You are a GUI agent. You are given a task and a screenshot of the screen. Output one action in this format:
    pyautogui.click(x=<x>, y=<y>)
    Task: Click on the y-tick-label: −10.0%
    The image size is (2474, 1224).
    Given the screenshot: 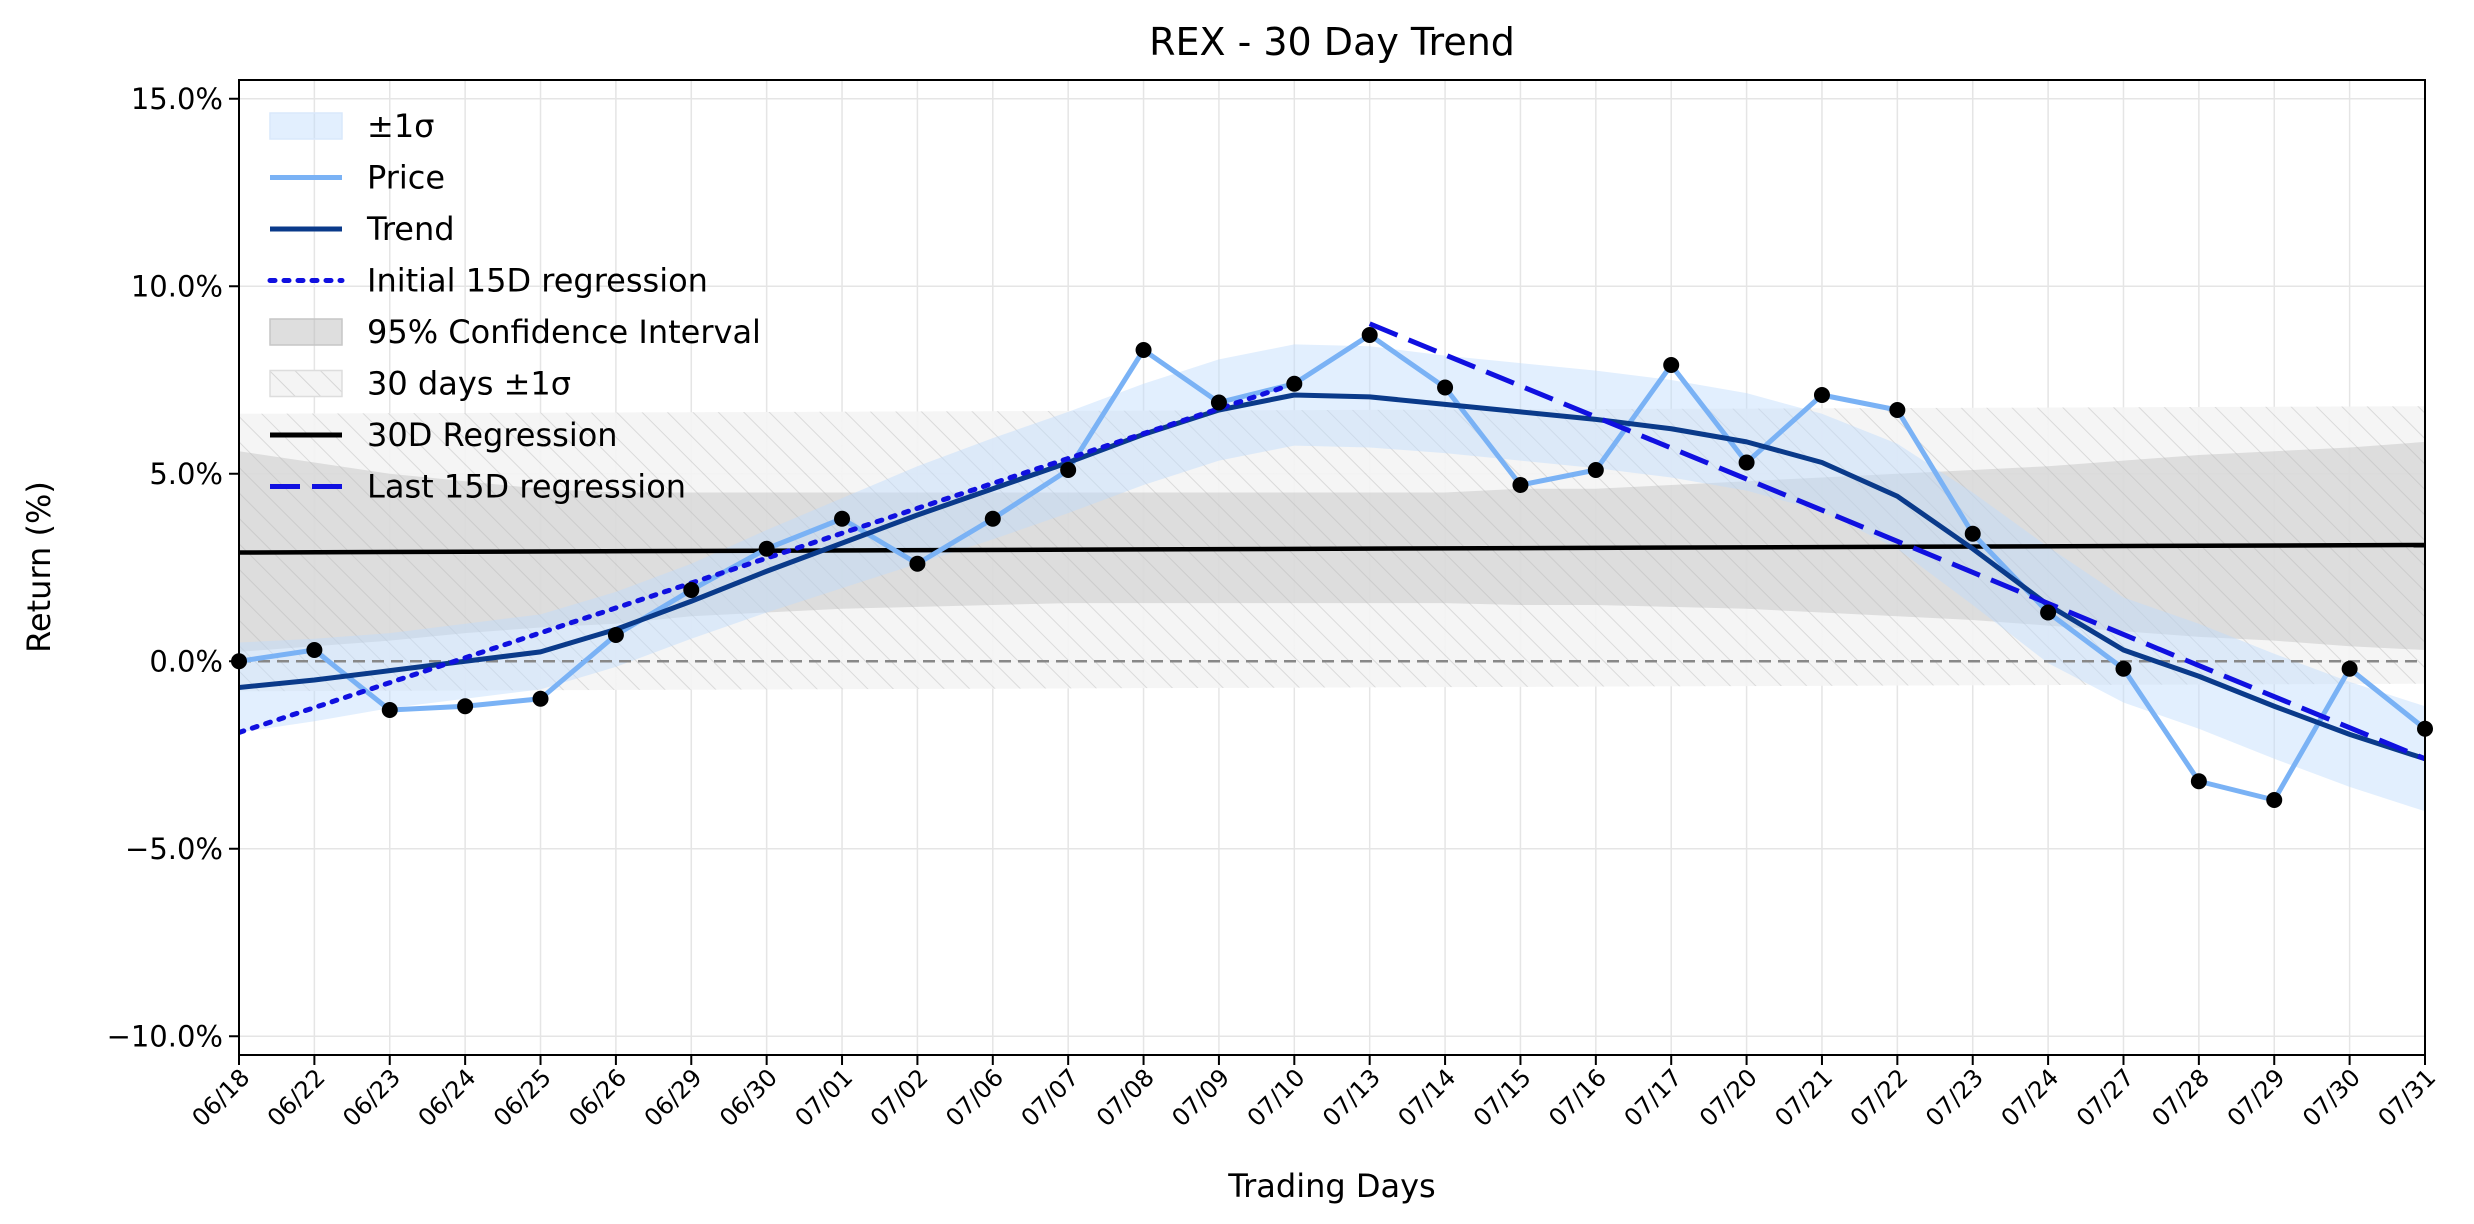 What is the action you would take?
    pyautogui.click(x=165, y=1036)
    